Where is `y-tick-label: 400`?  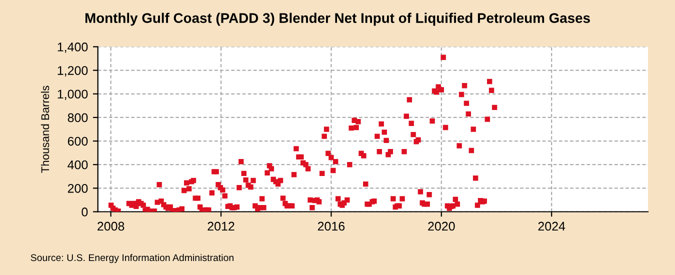
y-tick-label: 400 is located at coordinates (78, 165).